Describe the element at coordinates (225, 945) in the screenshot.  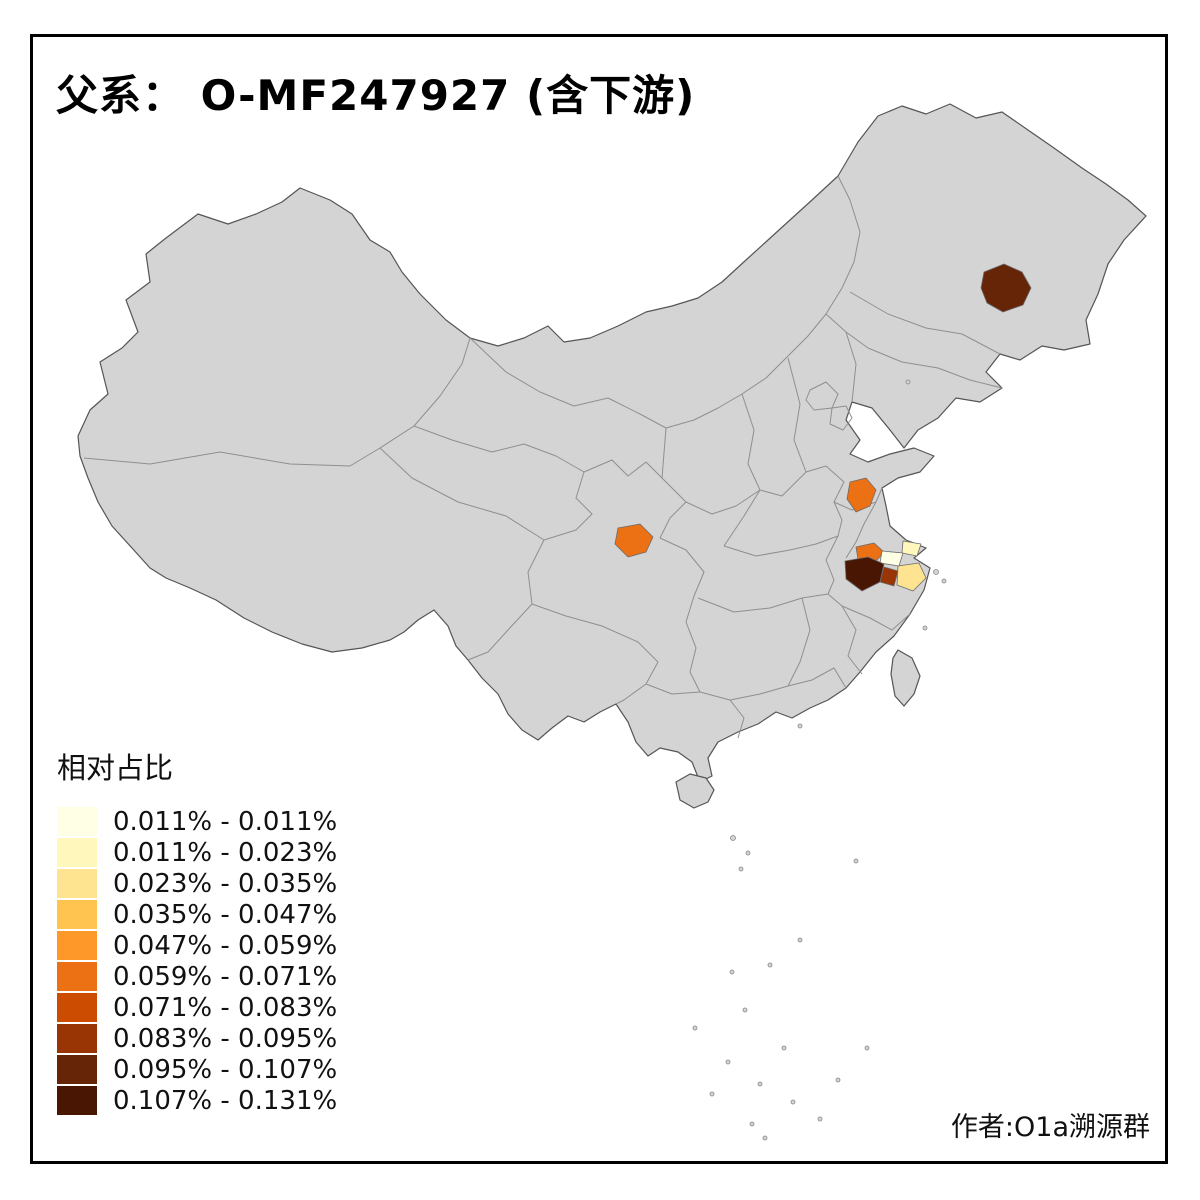
I see `legend-label: 0.047% - 0.059%` at that location.